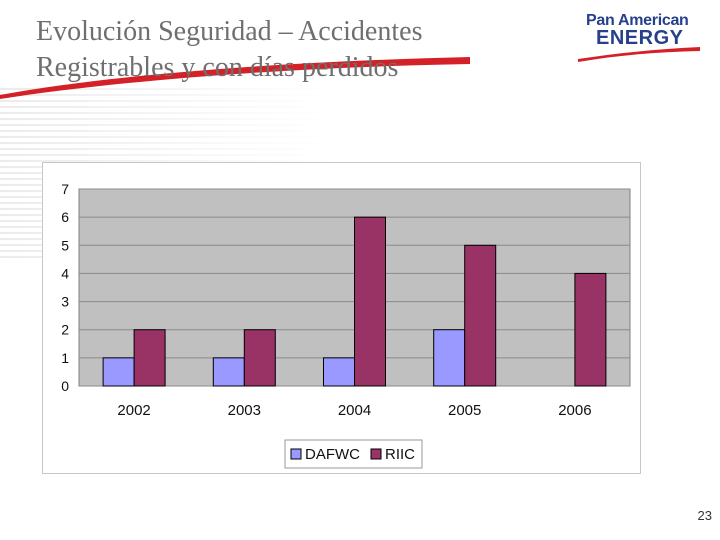 This screenshot has height=540, width=720. I want to click on y-tick-label: 4, so click(65, 273).